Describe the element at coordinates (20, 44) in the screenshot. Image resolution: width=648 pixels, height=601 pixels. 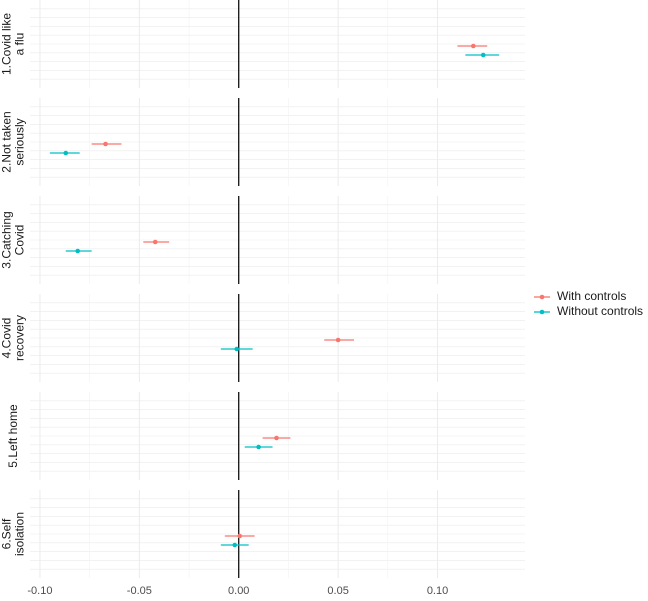
I see `facet-label-line: a flu` at that location.